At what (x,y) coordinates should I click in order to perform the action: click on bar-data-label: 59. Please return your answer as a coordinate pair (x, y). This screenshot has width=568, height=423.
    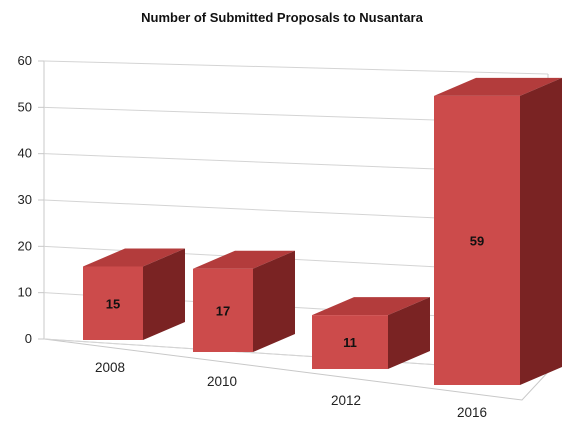
    Looking at the image, I should click on (477, 240).